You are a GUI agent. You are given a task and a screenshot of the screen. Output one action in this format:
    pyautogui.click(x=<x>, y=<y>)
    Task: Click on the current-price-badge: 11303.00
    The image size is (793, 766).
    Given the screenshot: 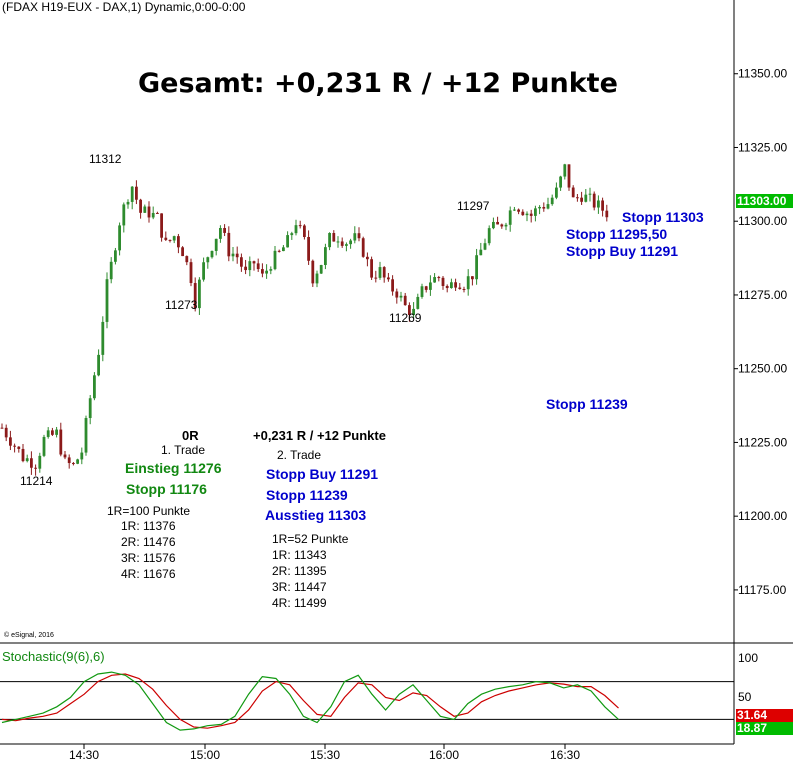 What is the action you would take?
    pyautogui.click(x=764, y=201)
    